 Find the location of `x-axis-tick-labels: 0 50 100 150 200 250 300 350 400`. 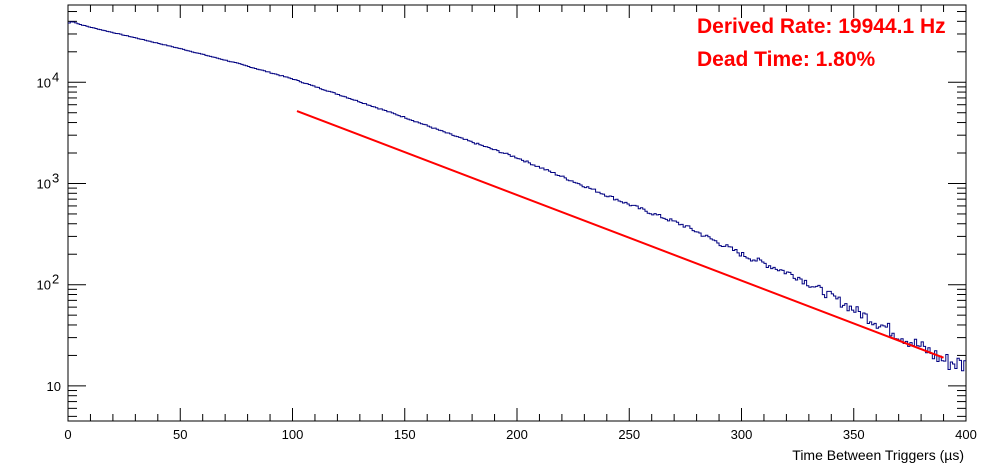

x-axis-tick-labels: 0 50 100 150 200 250 300 350 400 is located at coordinates (520, 434).